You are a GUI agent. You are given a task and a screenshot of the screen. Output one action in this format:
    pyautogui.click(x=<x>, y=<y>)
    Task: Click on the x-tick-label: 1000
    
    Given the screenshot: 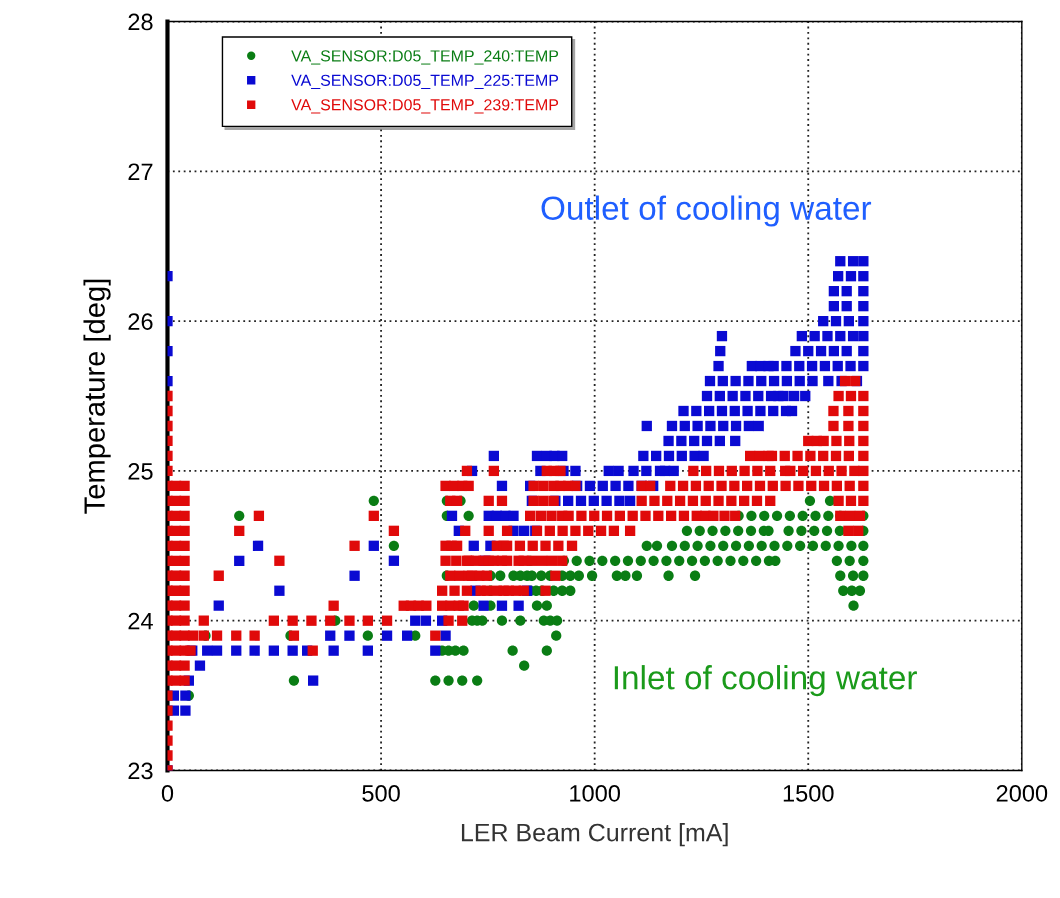 What is the action you would take?
    pyautogui.click(x=595, y=793)
    